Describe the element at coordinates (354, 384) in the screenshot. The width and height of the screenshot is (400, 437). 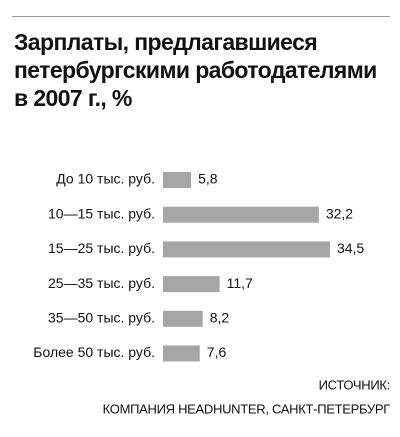
I see `source-label: ИСТОЧНИК:` at that location.